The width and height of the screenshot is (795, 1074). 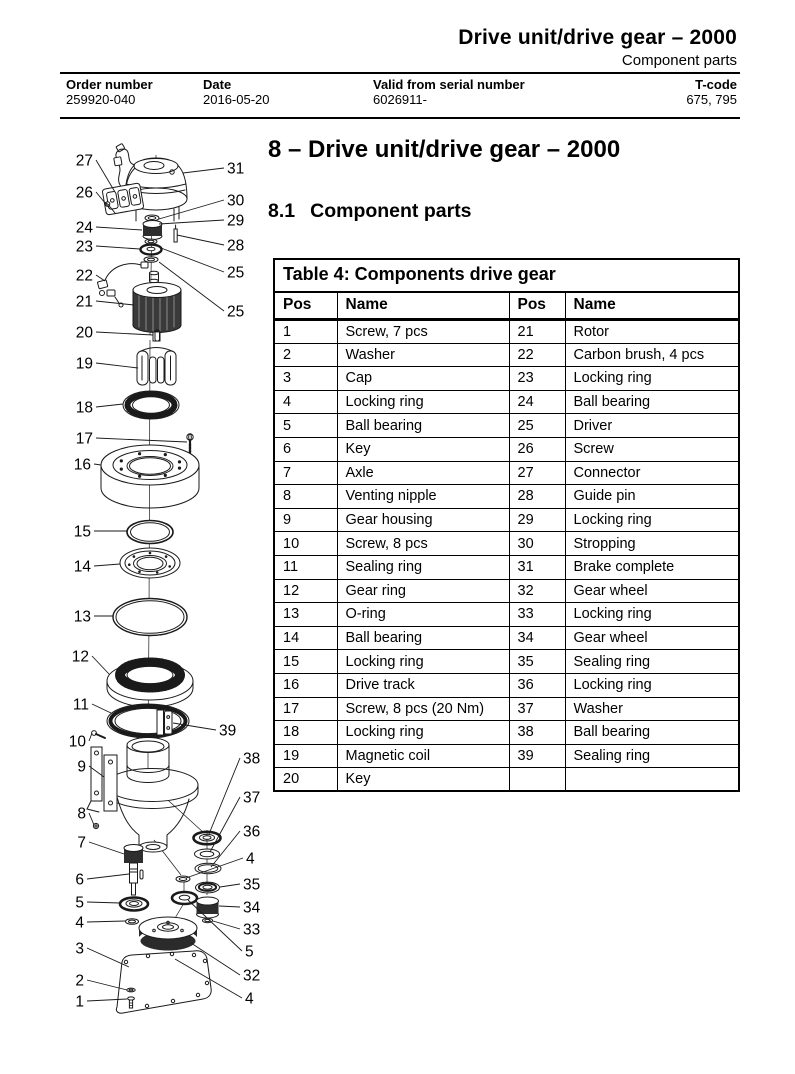 What do you see at coordinates (156, 366) in the screenshot?
I see `part-magnetic-coil` at bounding box center [156, 366].